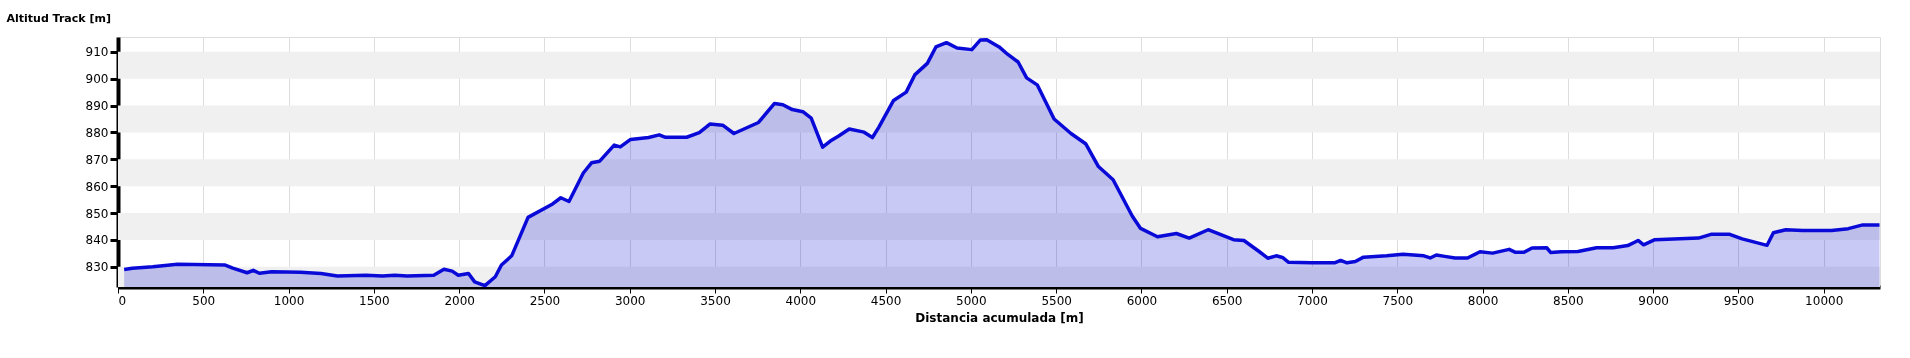 The width and height of the screenshot is (1910, 358). Describe the element at coordinates (545, 300) in the screenshot. I see `x-tick-label: 2500` at that location.